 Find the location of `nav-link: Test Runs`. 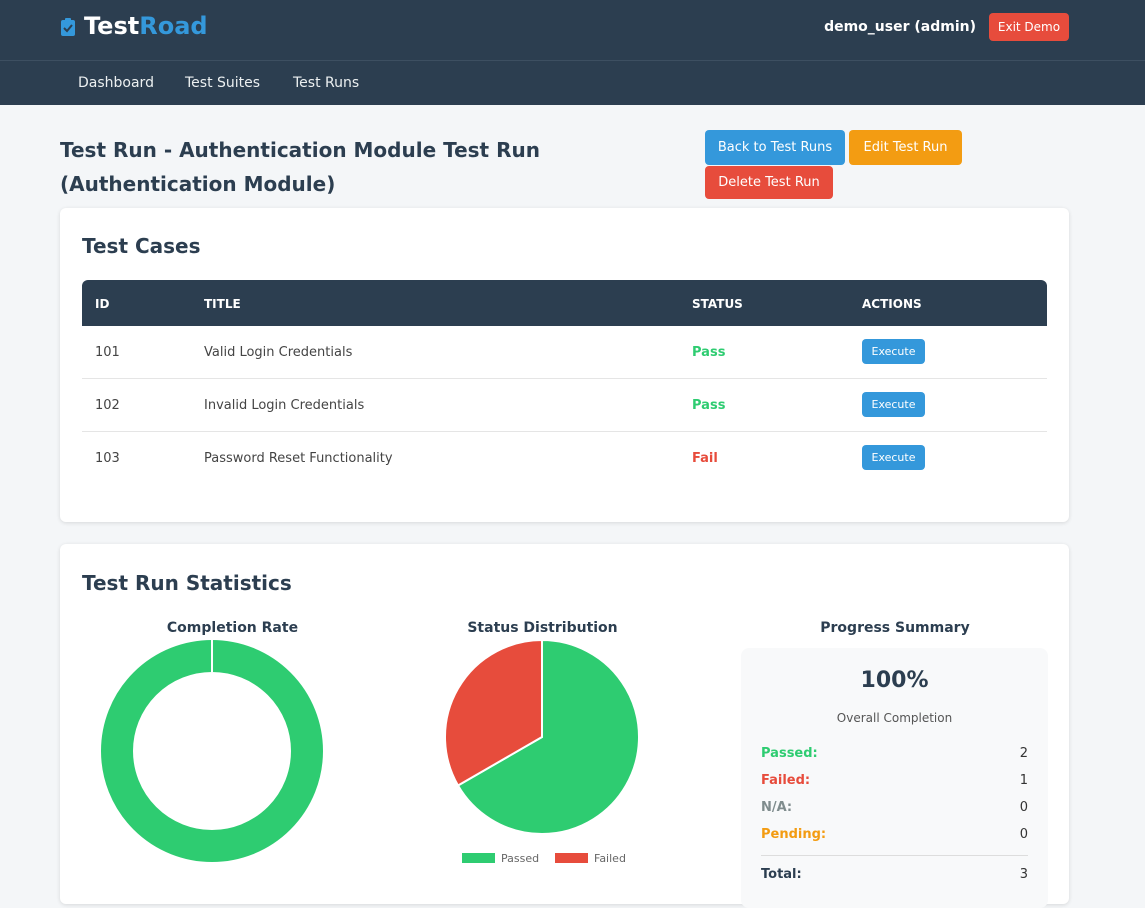

nav-link: Test Runs is located at coordinates (326, 83).